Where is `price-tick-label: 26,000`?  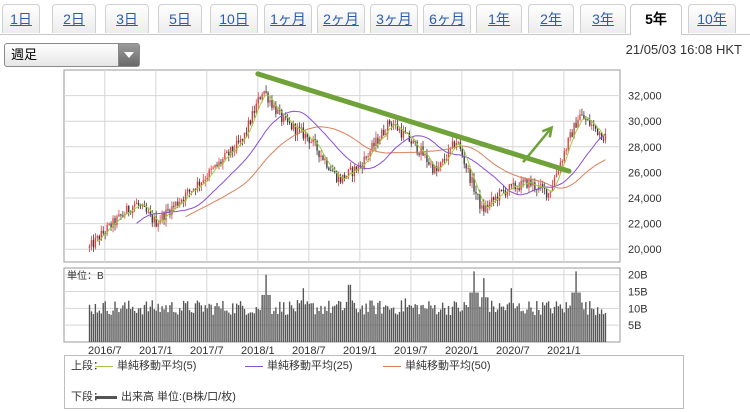
price-tick-label: 26,000 is located at coordinates (645, 173).